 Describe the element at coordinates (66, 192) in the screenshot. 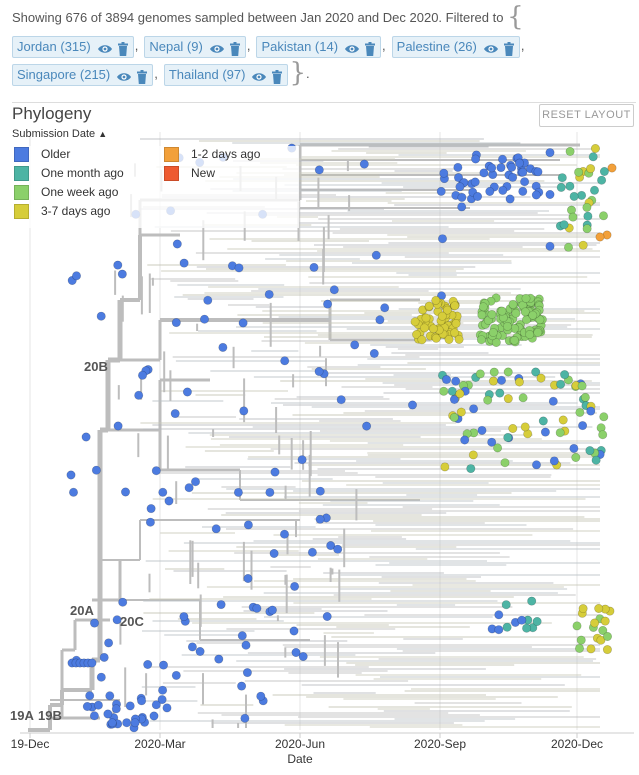

I see `legend-item: One week ago` at that location.